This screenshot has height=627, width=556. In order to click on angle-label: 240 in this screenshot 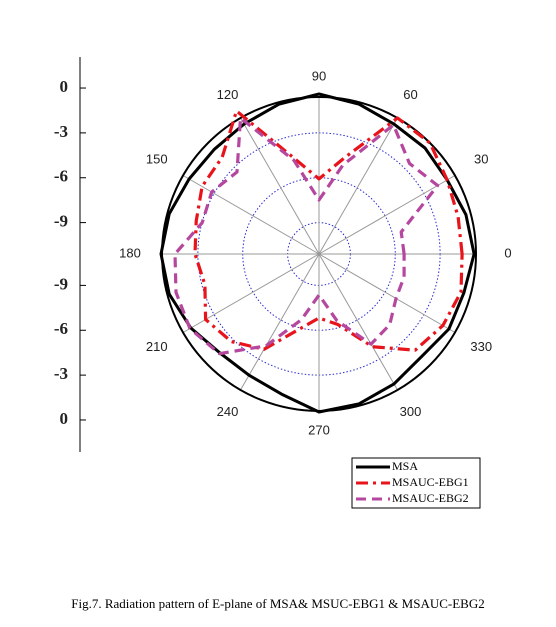, I will do `click(228, 411)`.